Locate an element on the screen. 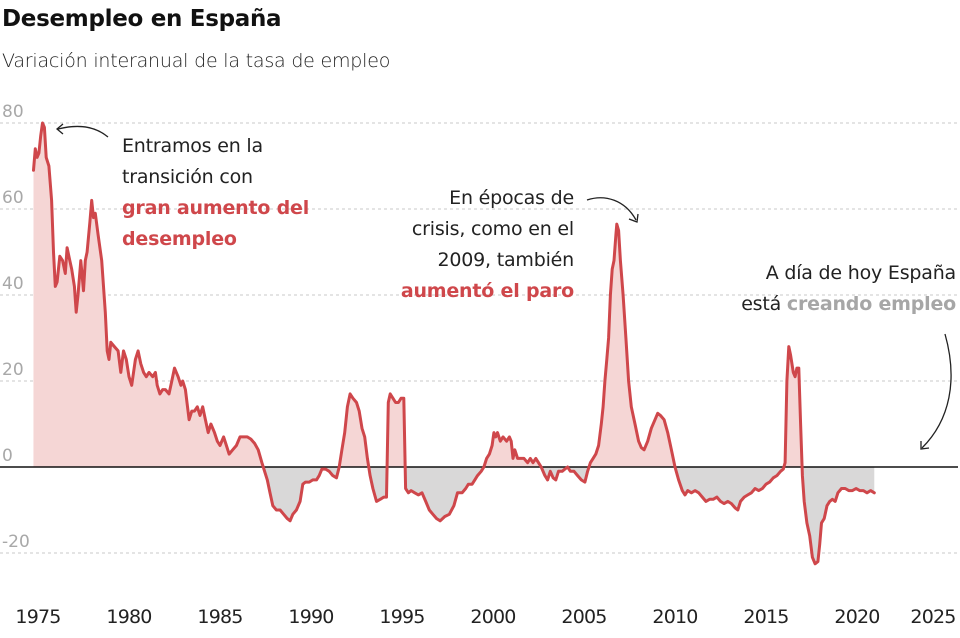 The width and height of the screenshot is (960, 638). y-tick-label: 20 is located at coordinates (13, 370).